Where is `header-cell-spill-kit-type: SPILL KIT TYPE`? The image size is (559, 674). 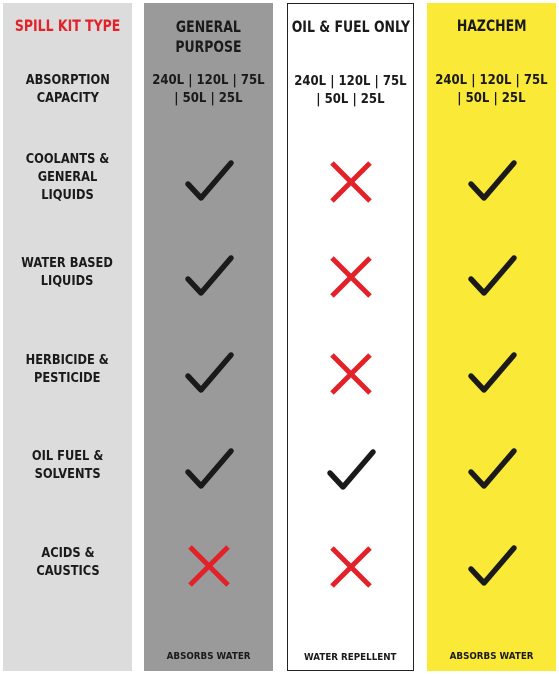
header-cell-spill-kit-type: SPILL KIT TYPE is located at coordinates (67, 25).